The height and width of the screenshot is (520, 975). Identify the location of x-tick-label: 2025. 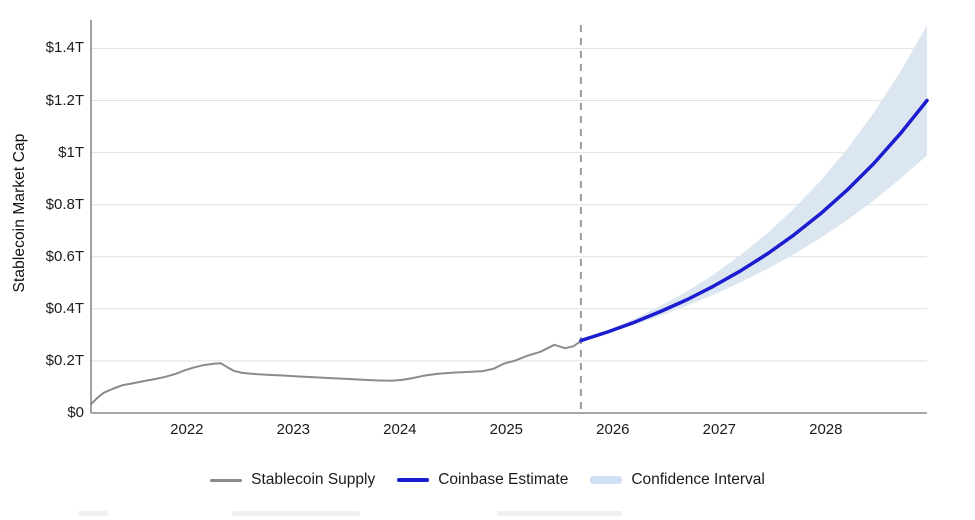
(506, 429).